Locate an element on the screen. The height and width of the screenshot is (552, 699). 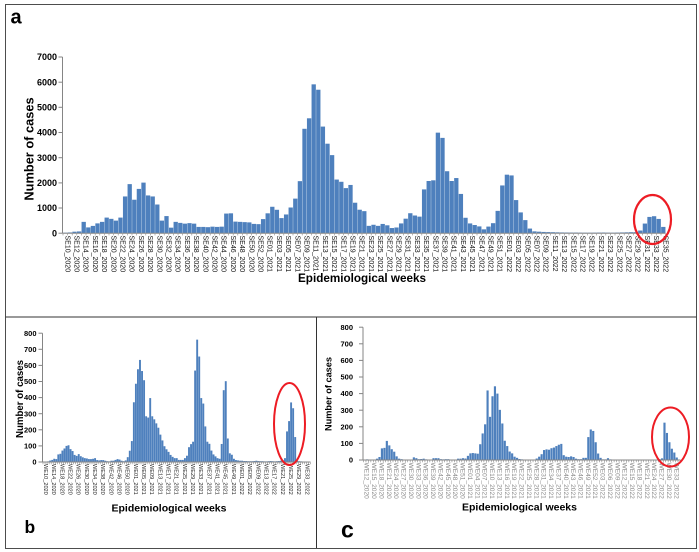
svg-text: WE14_2020 is located at coordinates (53, 479).